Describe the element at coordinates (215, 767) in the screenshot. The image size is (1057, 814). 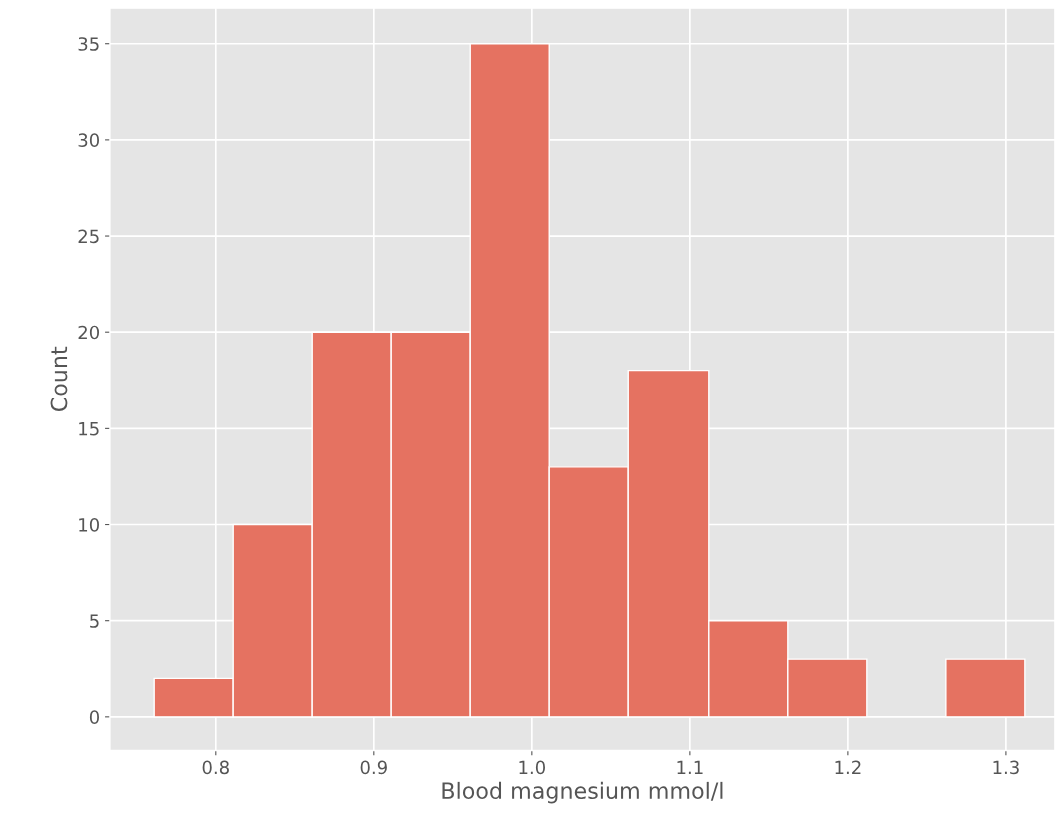
I see `x-tick-label: 0.8` at that location.